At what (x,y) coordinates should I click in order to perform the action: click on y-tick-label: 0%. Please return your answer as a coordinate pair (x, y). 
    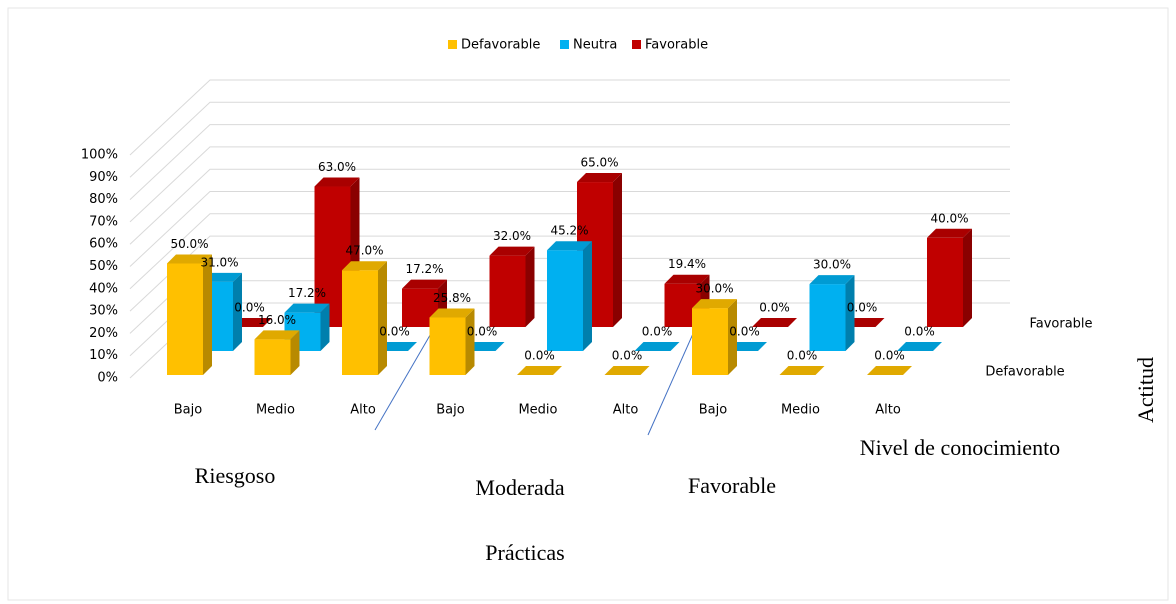
    Looking at the image, I should click on (107, 378).